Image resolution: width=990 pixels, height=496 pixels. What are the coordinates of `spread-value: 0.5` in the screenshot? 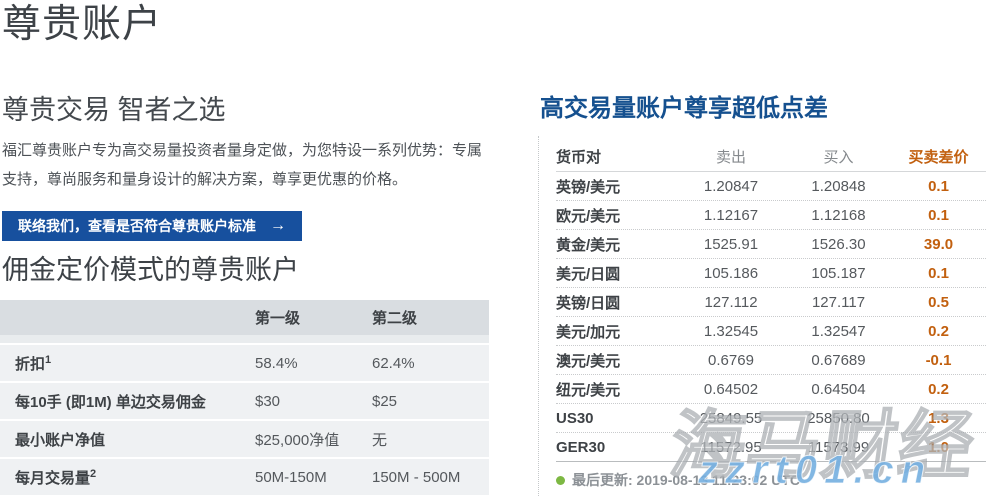 It's located at (938, 302).